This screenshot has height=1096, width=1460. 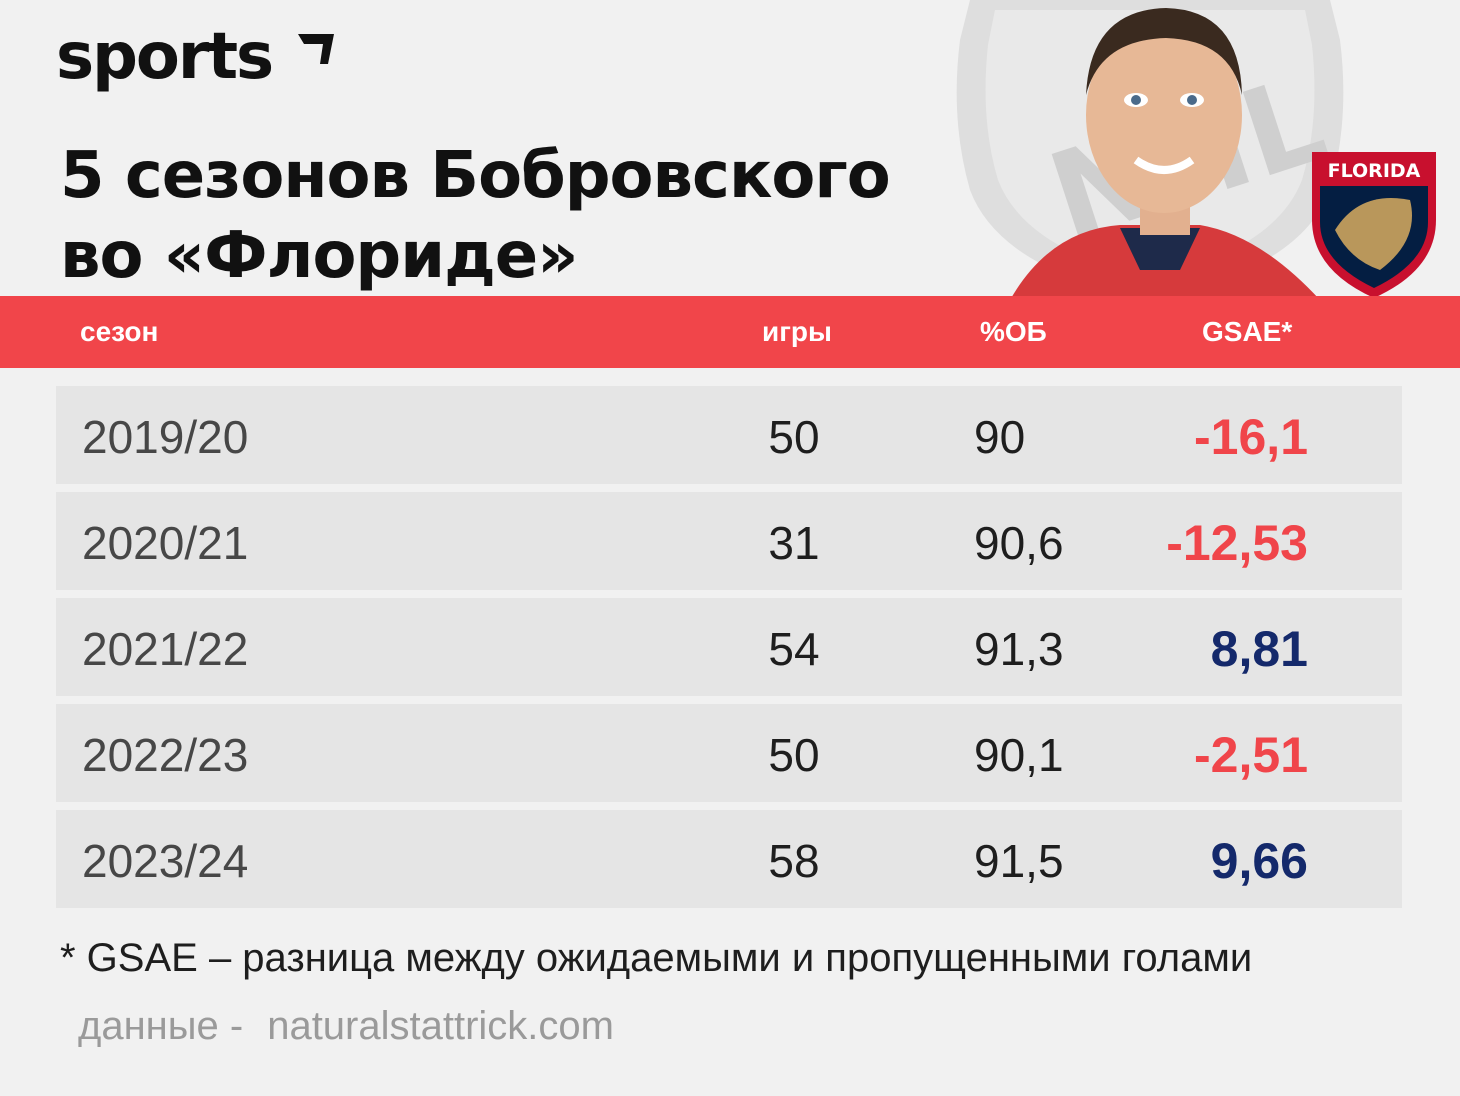 I want to click on gsae-cell: -2,51, so click(x=1251, y=755).